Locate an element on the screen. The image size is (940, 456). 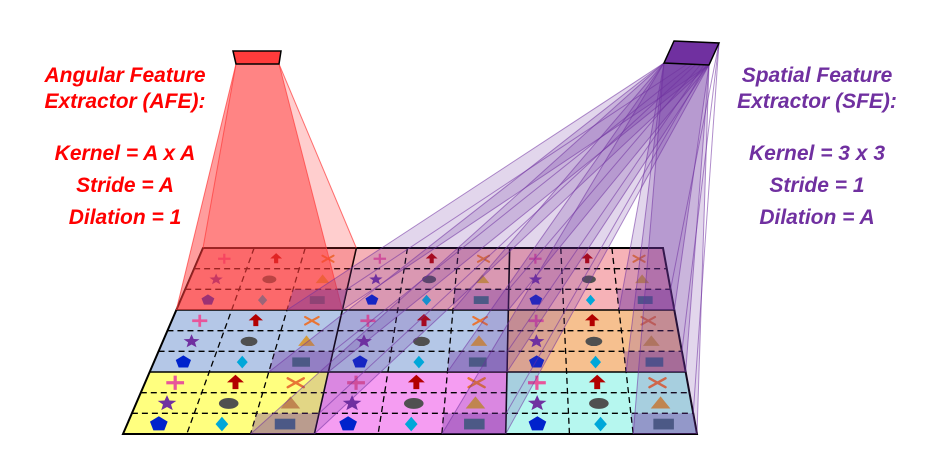
afe-title-line2: Extractor (AFE): is located at coordinates (125, 101).